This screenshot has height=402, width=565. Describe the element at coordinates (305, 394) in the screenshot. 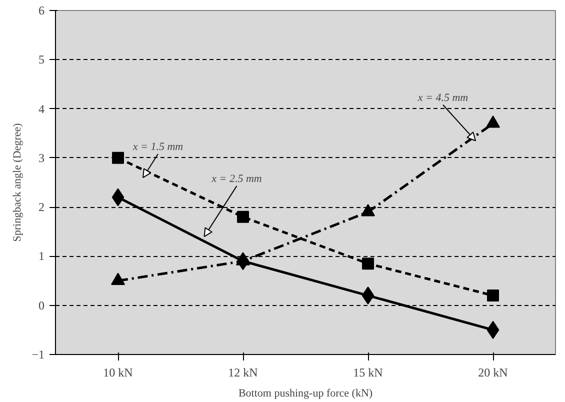

I see `x-axis-title: Bottom pushing-up force (kN)` at that location.